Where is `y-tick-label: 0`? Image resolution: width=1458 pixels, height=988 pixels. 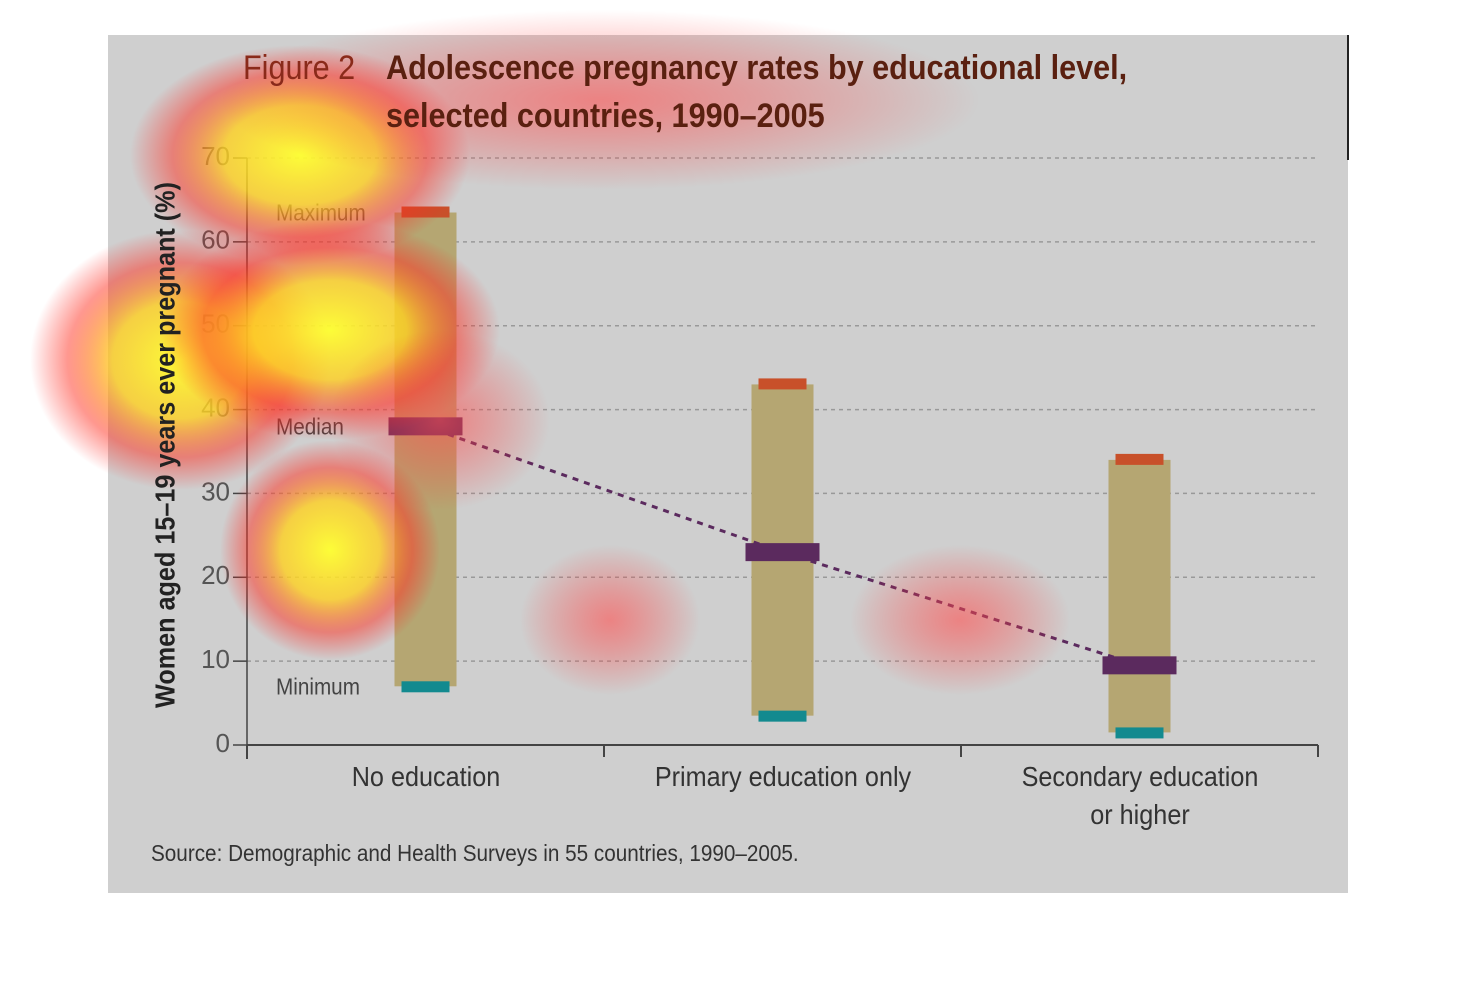
y-tick-label: 0 is located at coordinates (223, 743).